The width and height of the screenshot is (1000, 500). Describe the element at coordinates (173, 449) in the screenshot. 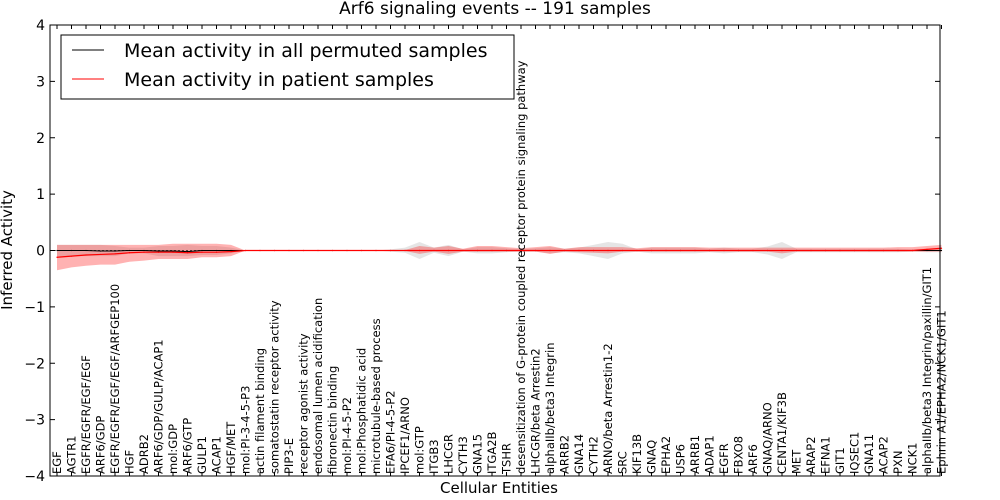

I see `x-tick-label: mol:GDP` at that location.